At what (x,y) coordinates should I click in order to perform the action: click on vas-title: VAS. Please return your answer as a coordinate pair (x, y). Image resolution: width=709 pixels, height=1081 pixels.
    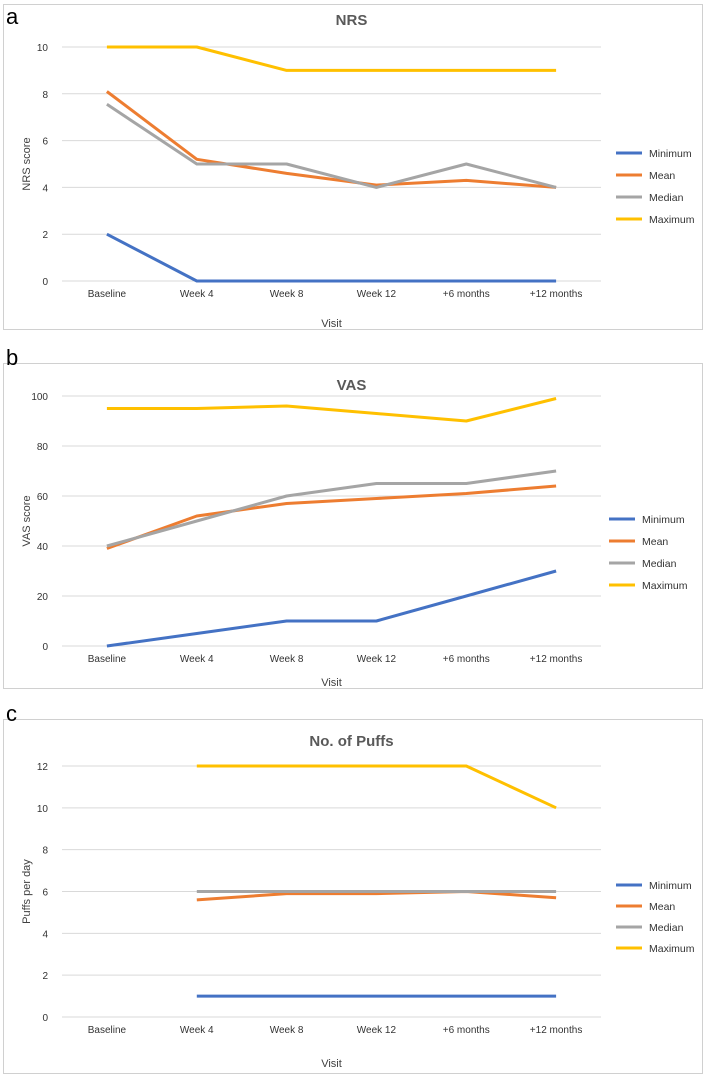
    Looking at the image, I should click on (352, 385).